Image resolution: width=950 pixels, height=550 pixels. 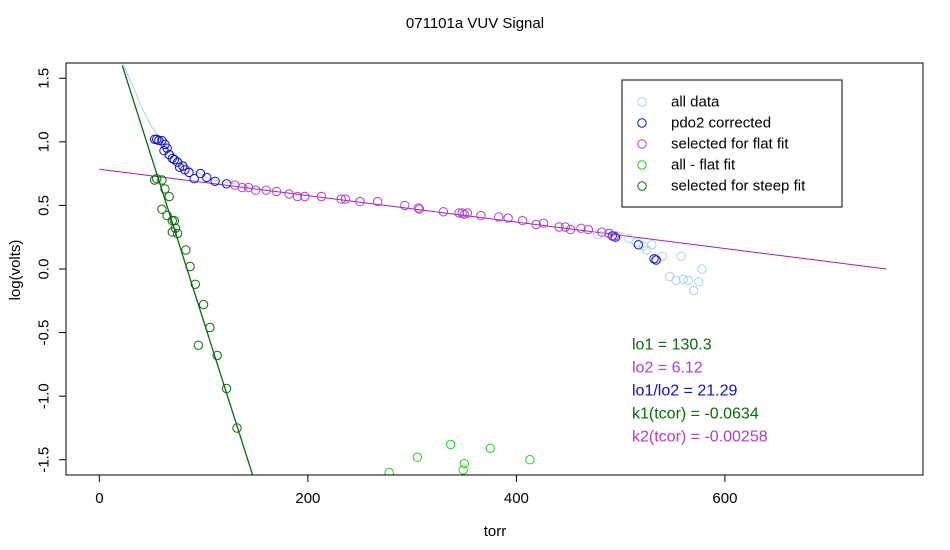 What do you see at coordinates (44, 205) in the screenshot?
I see `y-tick-label: 0.5` at bounding box center [44, 205].